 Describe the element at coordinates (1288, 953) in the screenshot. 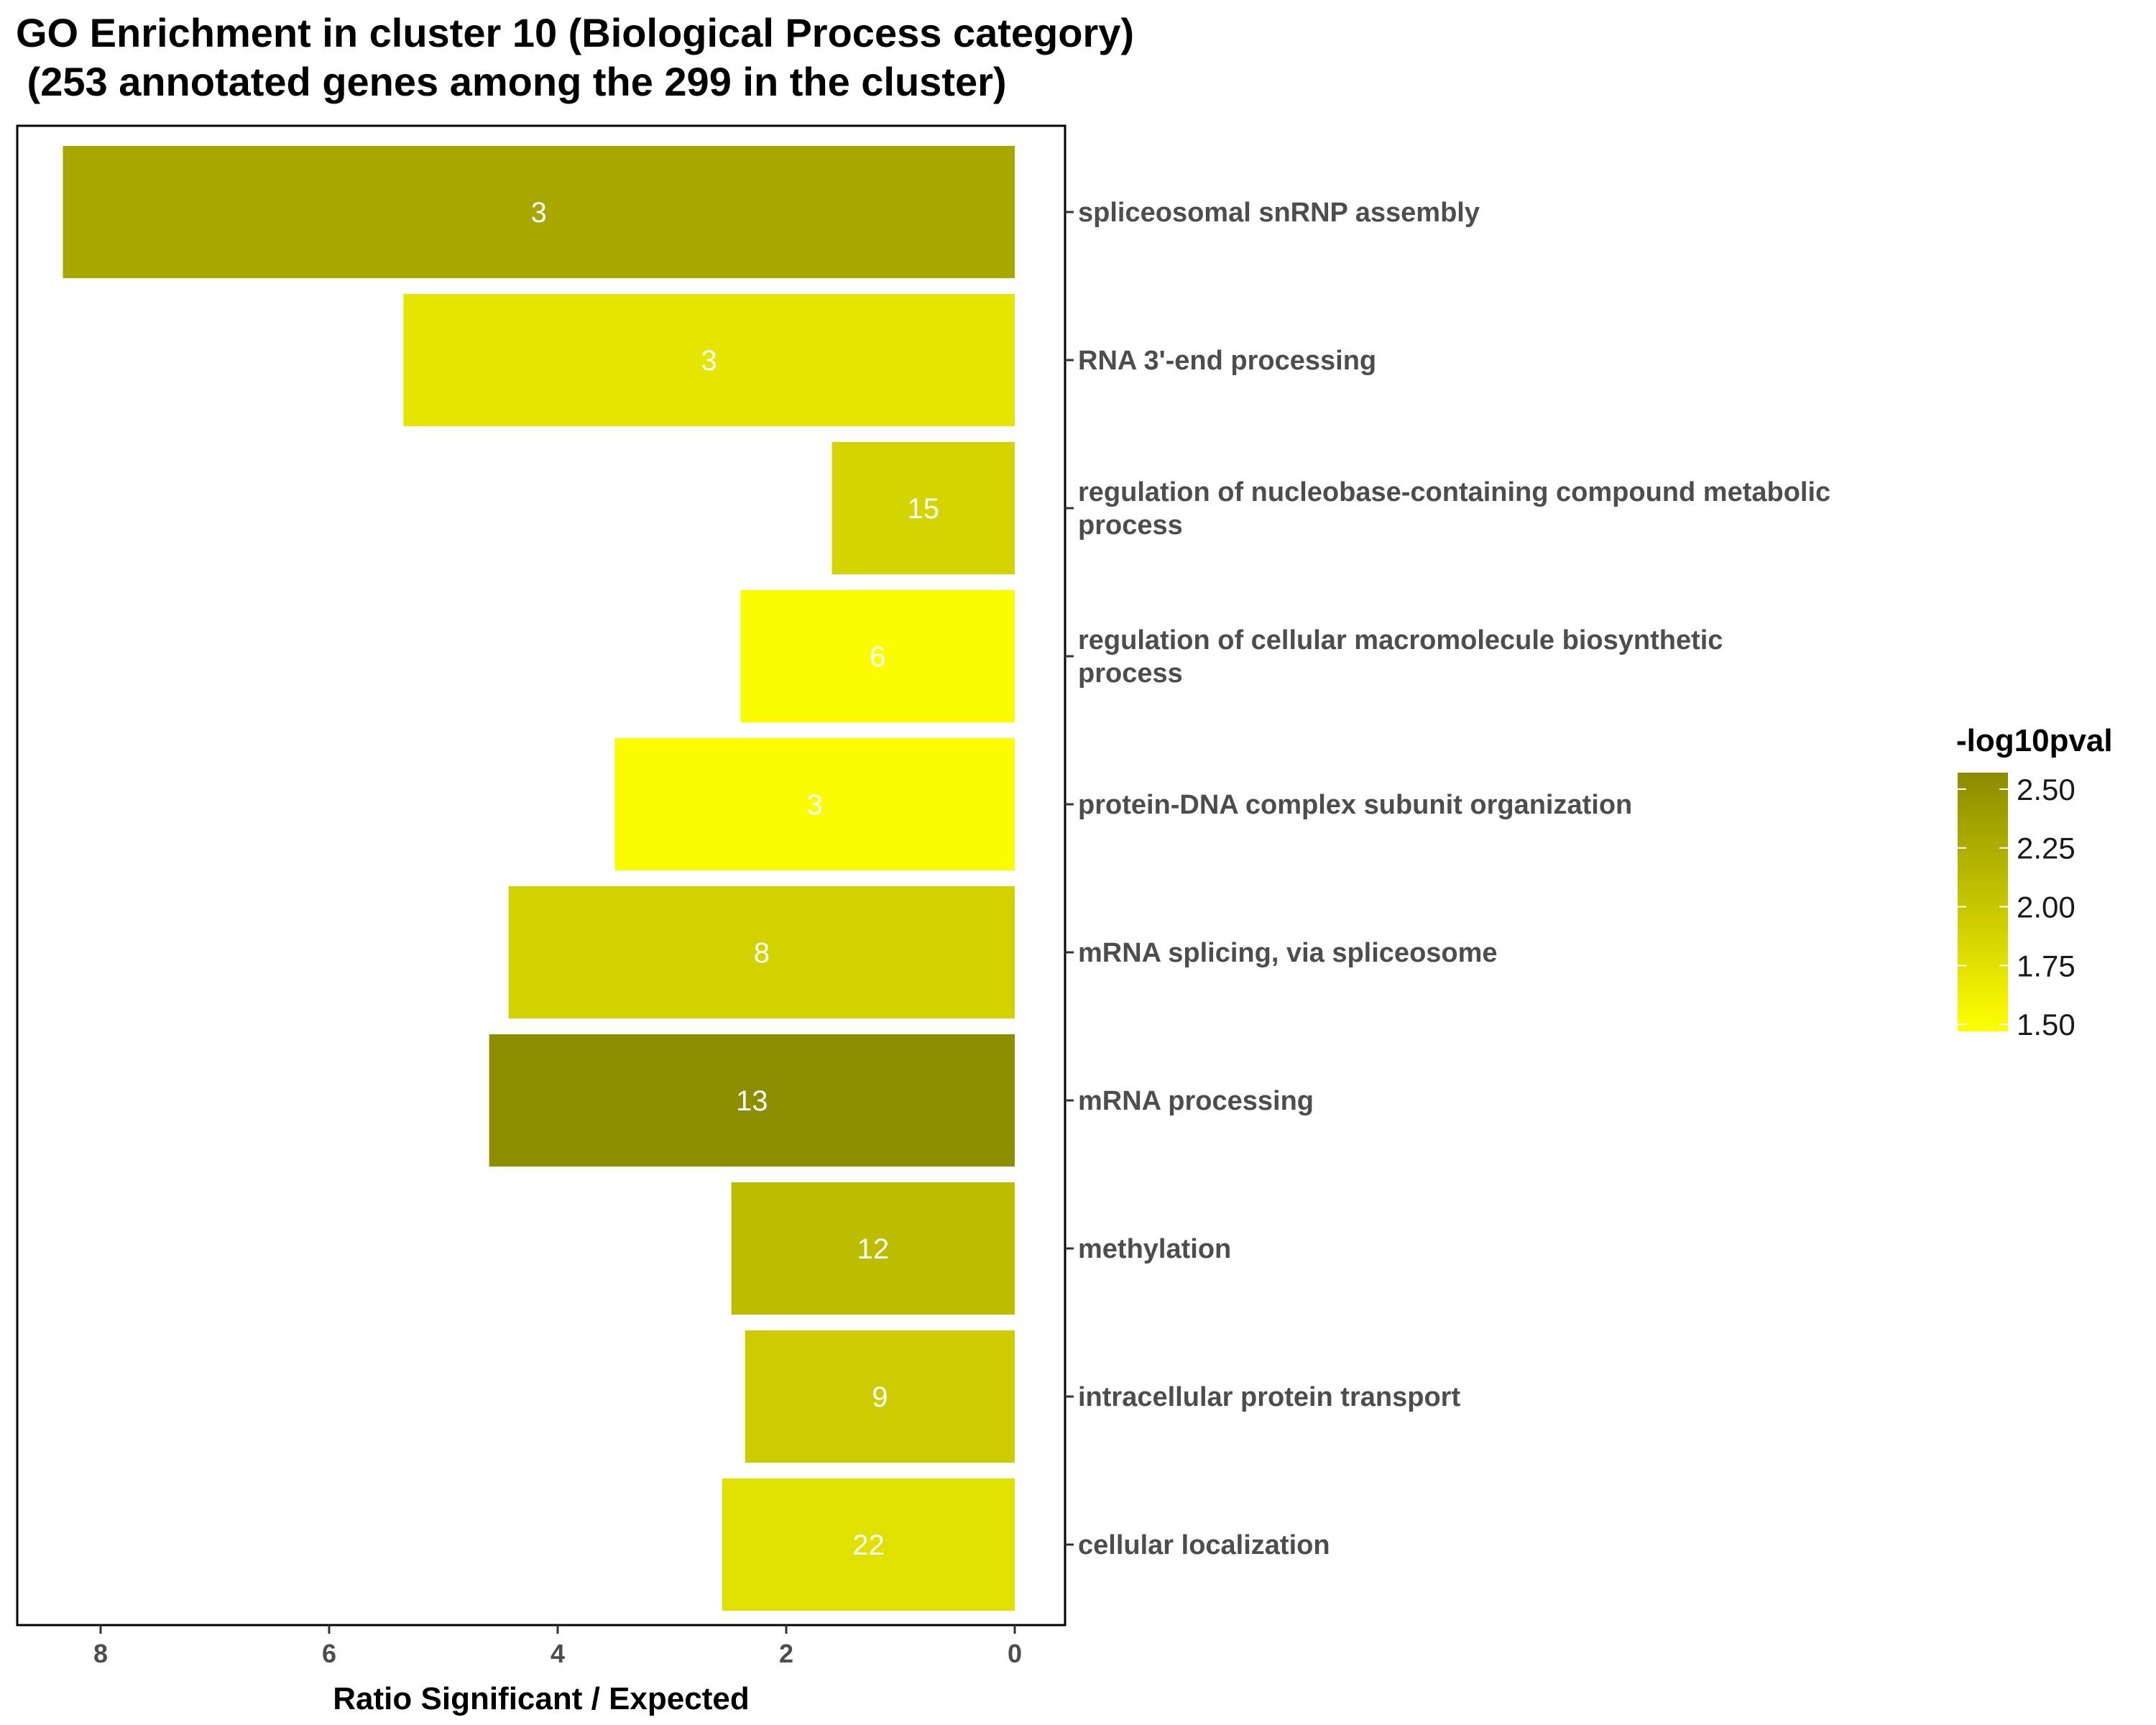

I see `category-label-5: mRNA splicing, via spliceosome` at that location.